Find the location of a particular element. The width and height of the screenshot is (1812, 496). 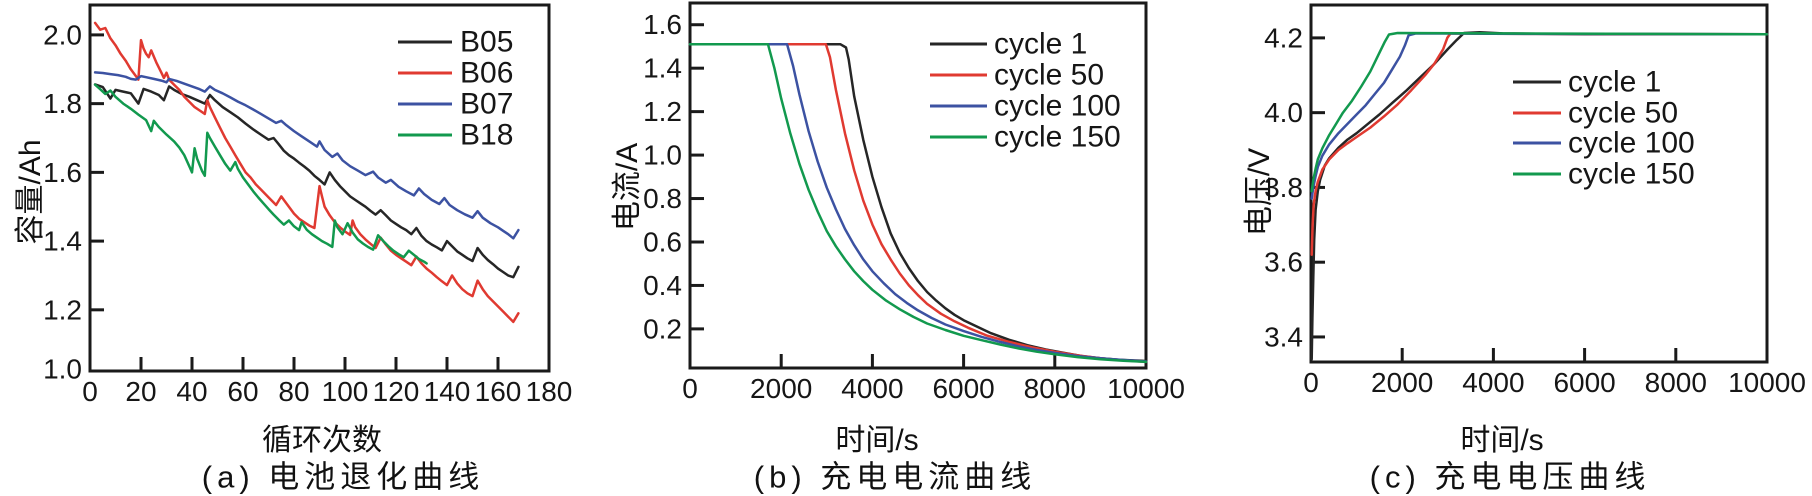

legend-label-B06: B06 is located at coordinates (486, 73).